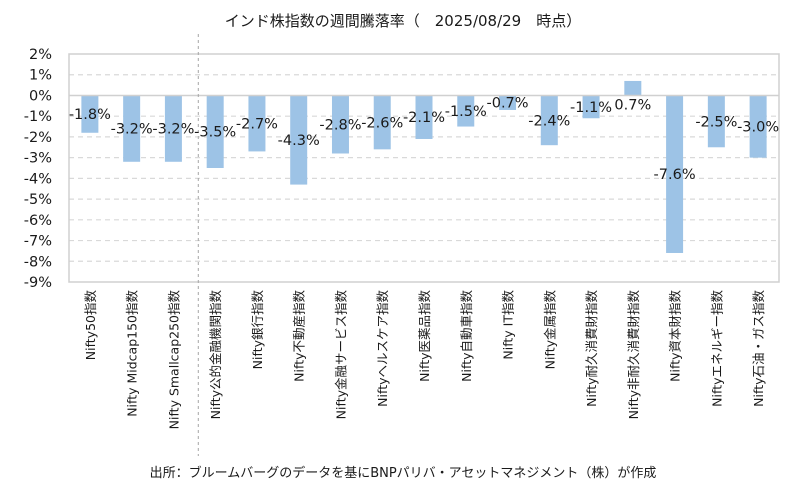  Describe the element at coordinates (40, 55) in the screenshot. I see `y-tick-label: 2%` at that location.